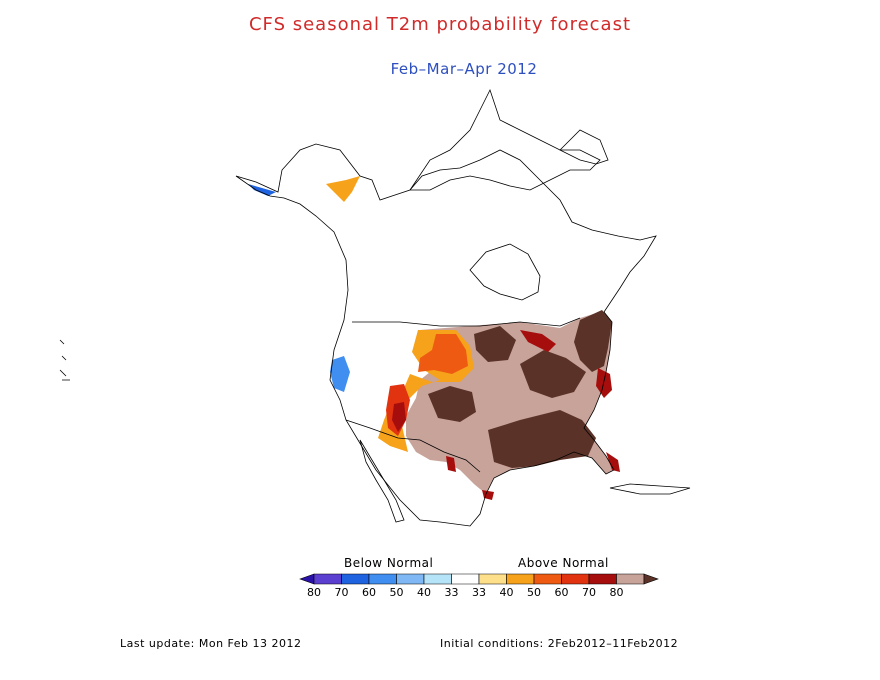 The height and width of the screenshot is (680, 880). What do you see at coordinates (465, 579) in the screenshot?
I see `legend-box-near` at bounding box center [465, 579].